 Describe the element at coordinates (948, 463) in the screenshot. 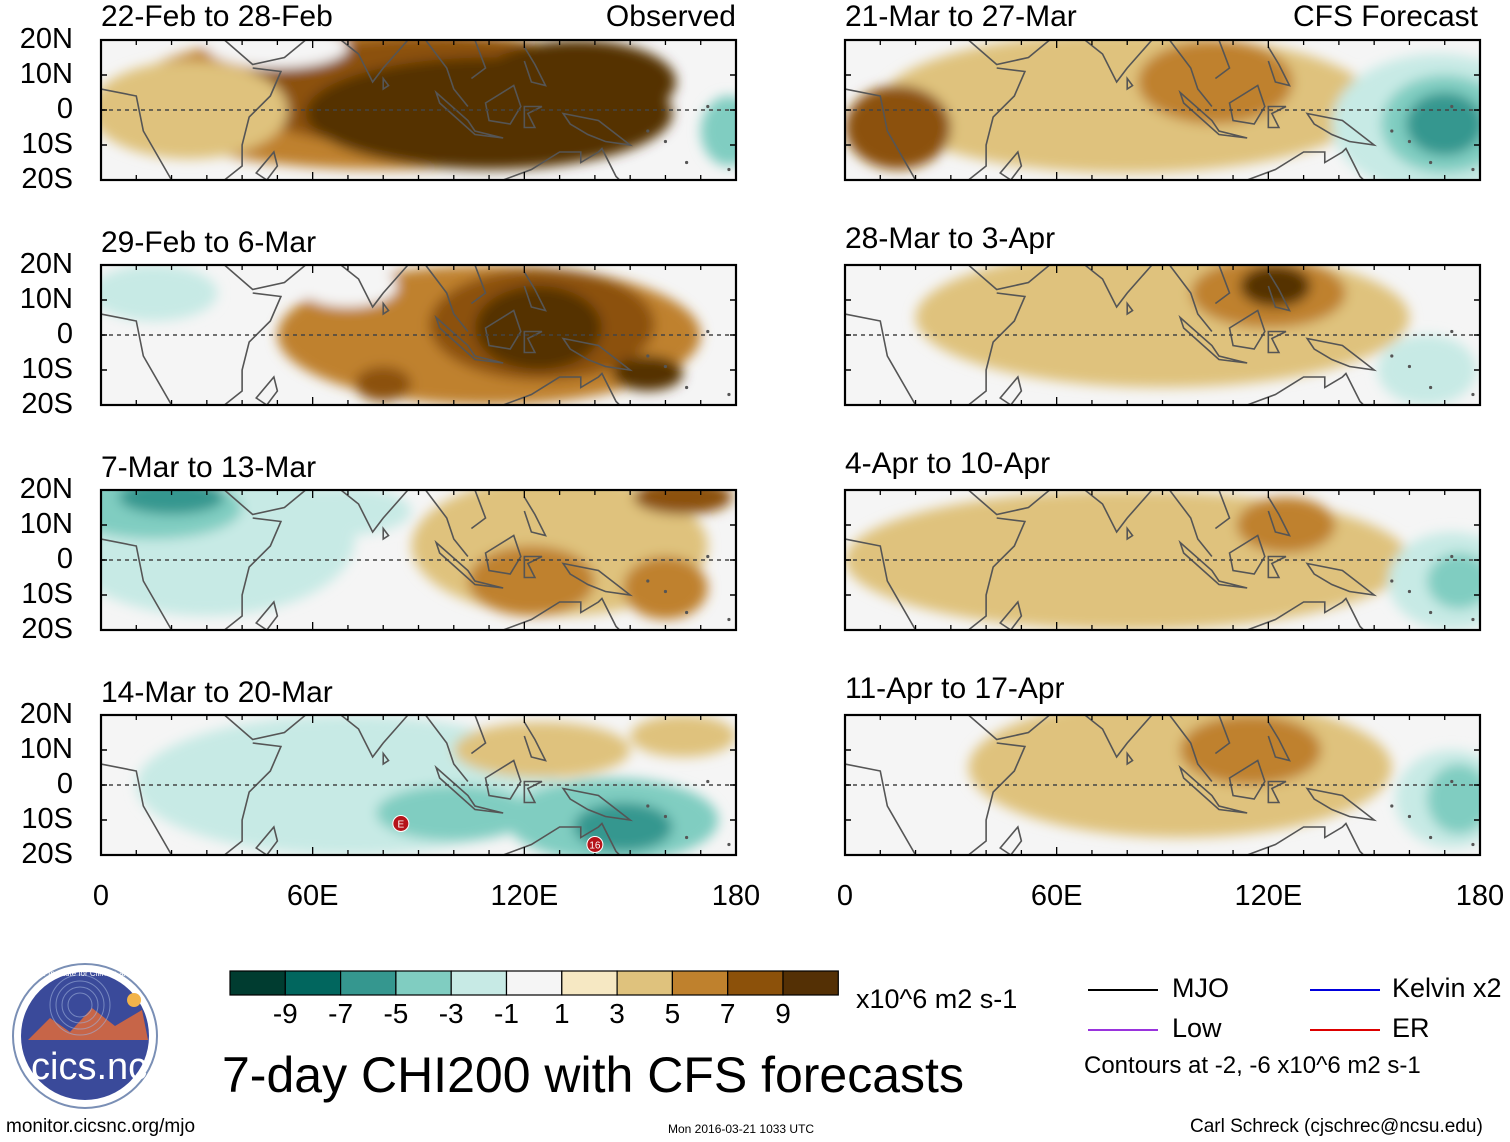

I see `panel-title-fc-3: 4-Apr to 10-Apr` at that location.